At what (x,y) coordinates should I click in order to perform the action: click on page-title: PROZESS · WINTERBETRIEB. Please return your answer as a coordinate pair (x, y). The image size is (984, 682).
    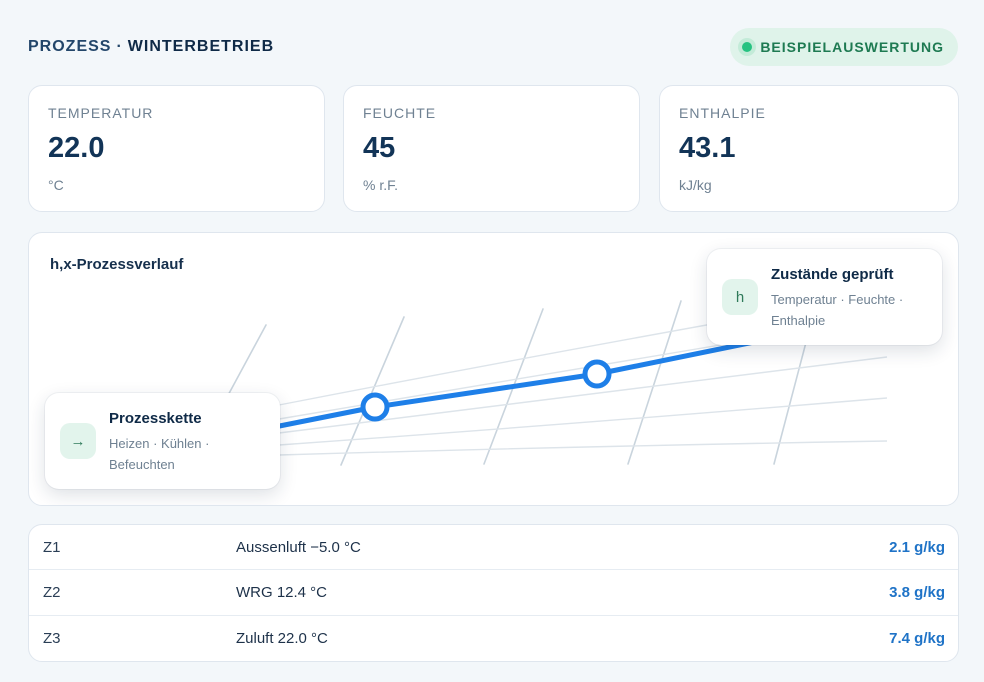
    Looking at the image, I should click on (151, 47).